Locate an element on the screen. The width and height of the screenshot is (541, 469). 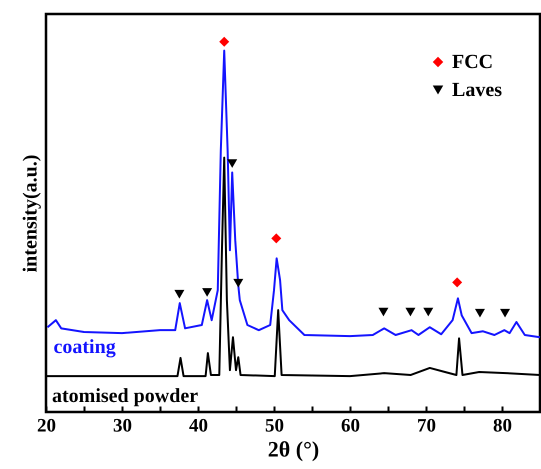
x-tick-label: 30 is located at coordinates (122, 426).